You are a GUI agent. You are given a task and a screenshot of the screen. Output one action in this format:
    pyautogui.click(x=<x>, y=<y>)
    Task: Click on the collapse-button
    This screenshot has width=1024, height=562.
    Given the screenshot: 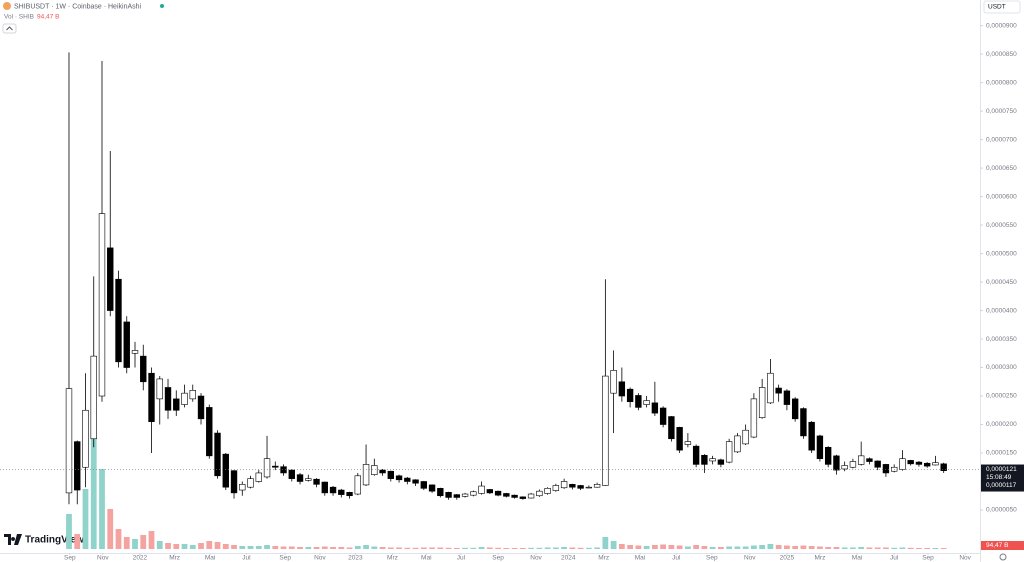 What is the action you would take?
    pyautogui.click(x=9, y=28)
    